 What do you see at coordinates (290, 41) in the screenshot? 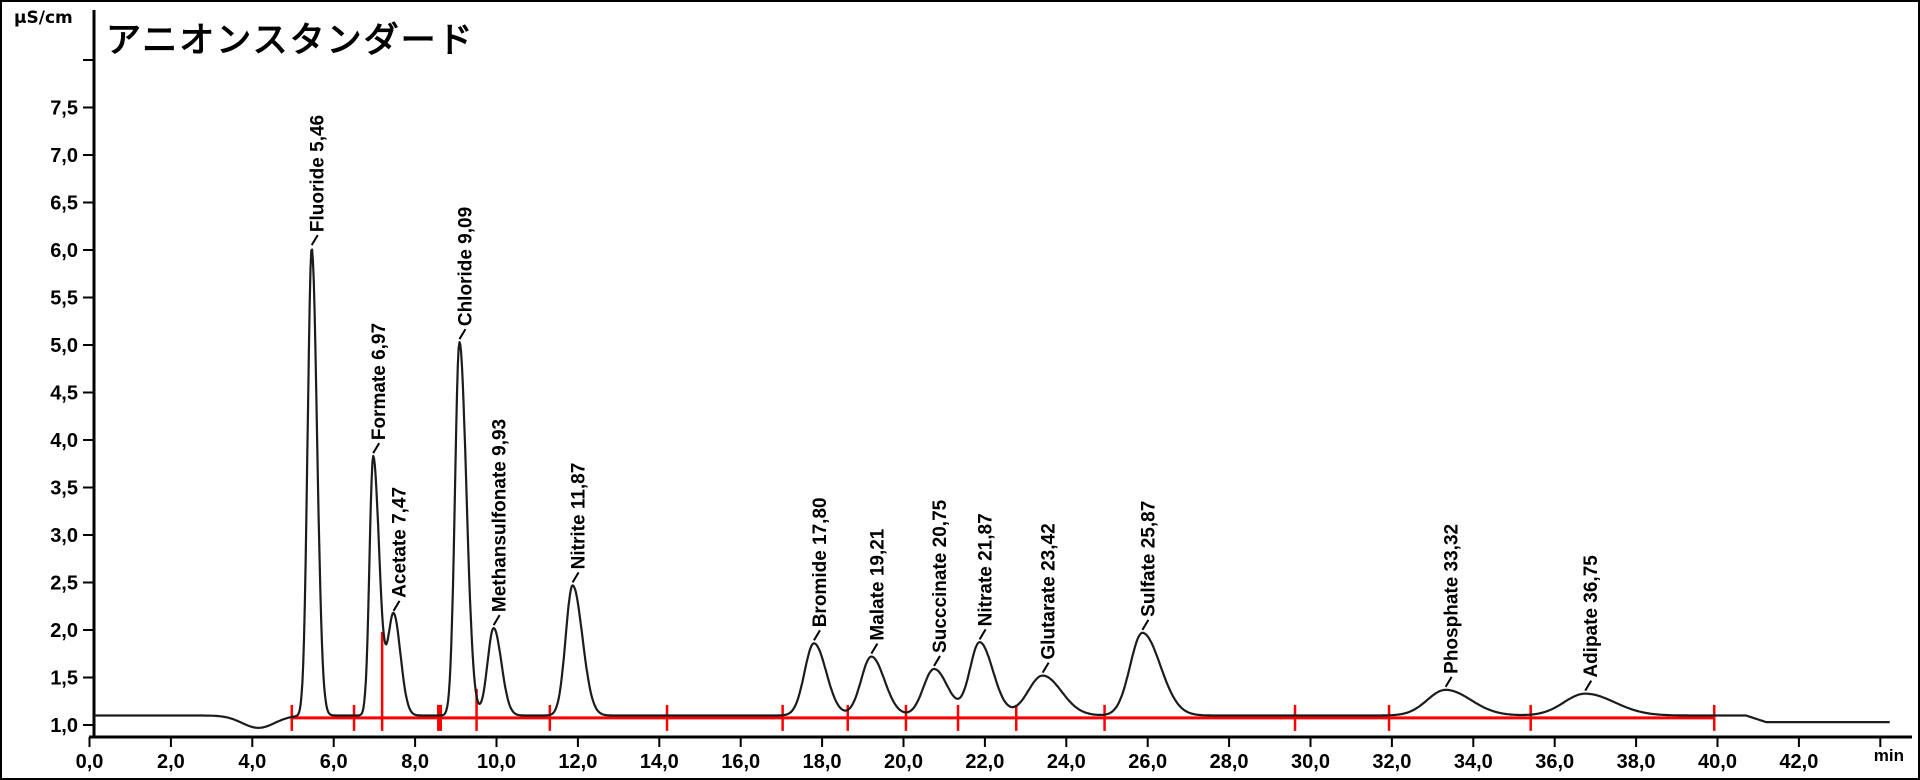
I see `chart-title: アニオンスタンダード` at bounding box center [290, 41].